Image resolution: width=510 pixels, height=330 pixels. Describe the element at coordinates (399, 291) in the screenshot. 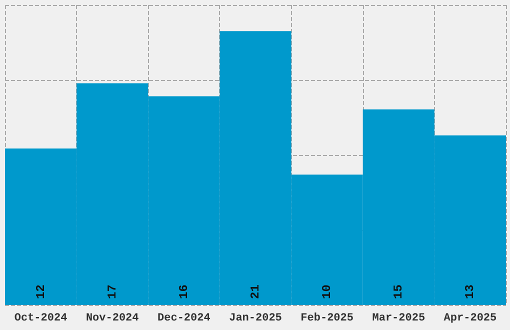

I see `data-label: 15` at that location.